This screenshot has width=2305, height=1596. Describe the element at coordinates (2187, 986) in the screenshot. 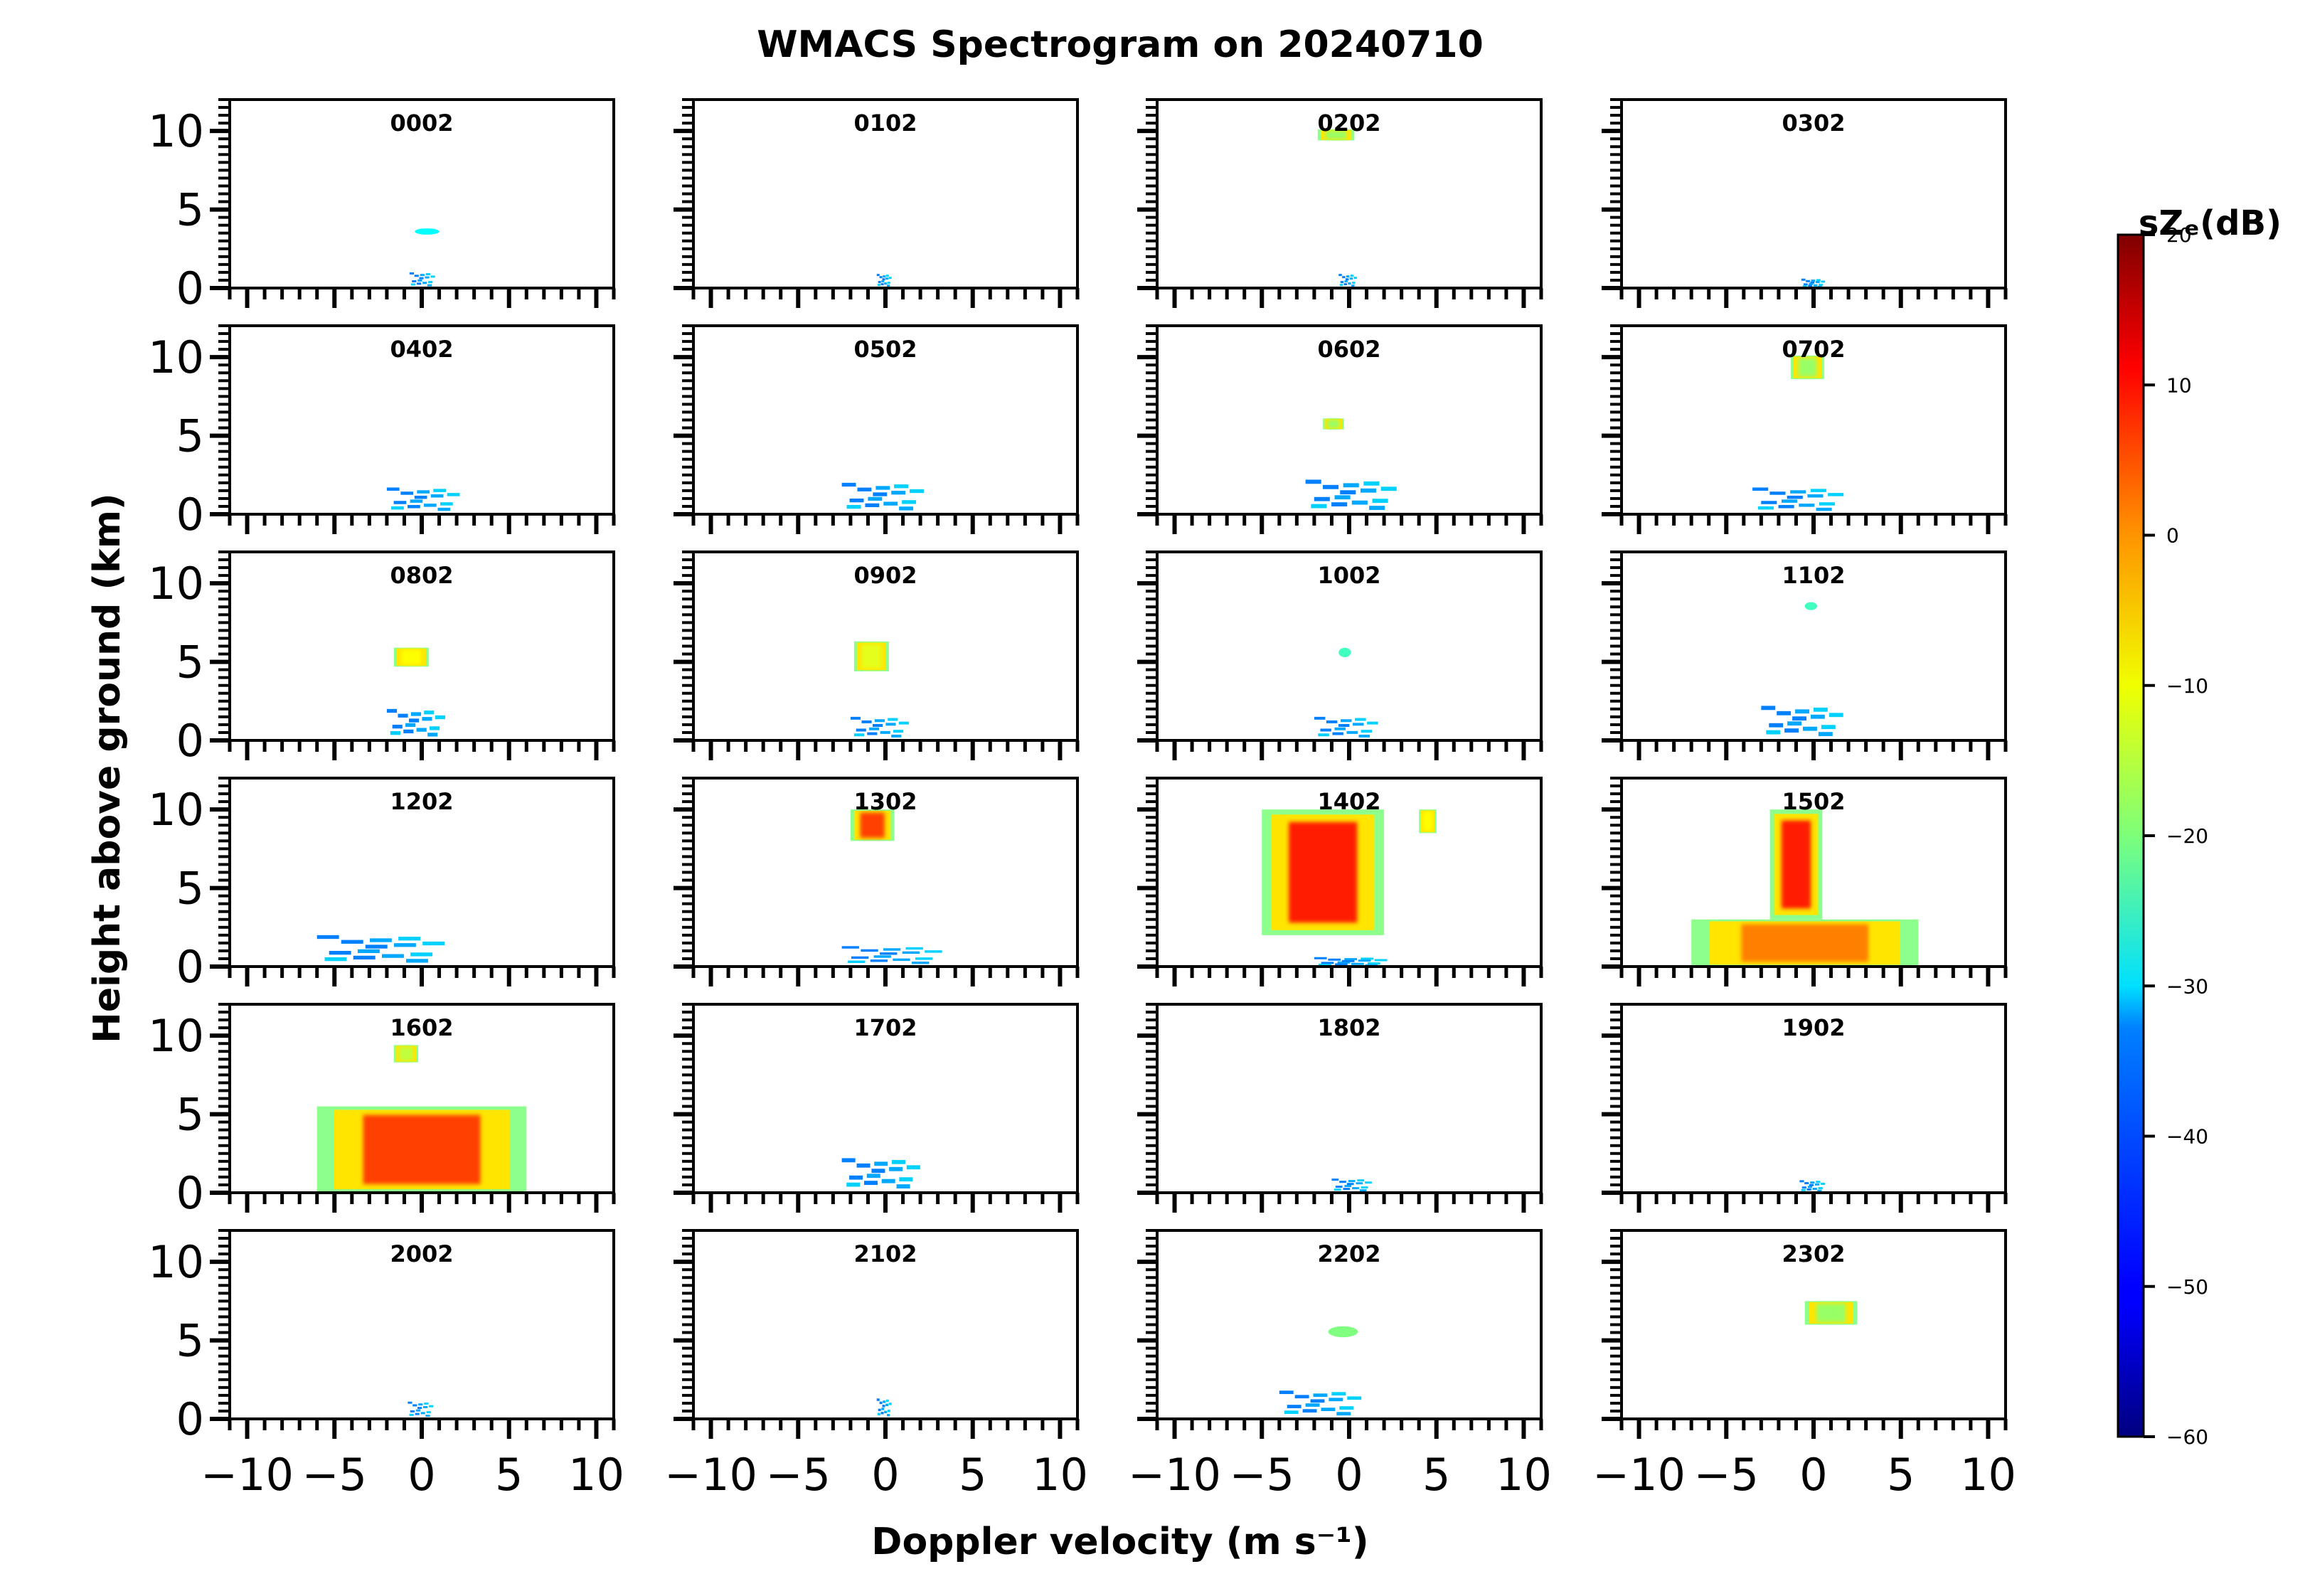

I see `colorbar-tick-label: −30` at that location.